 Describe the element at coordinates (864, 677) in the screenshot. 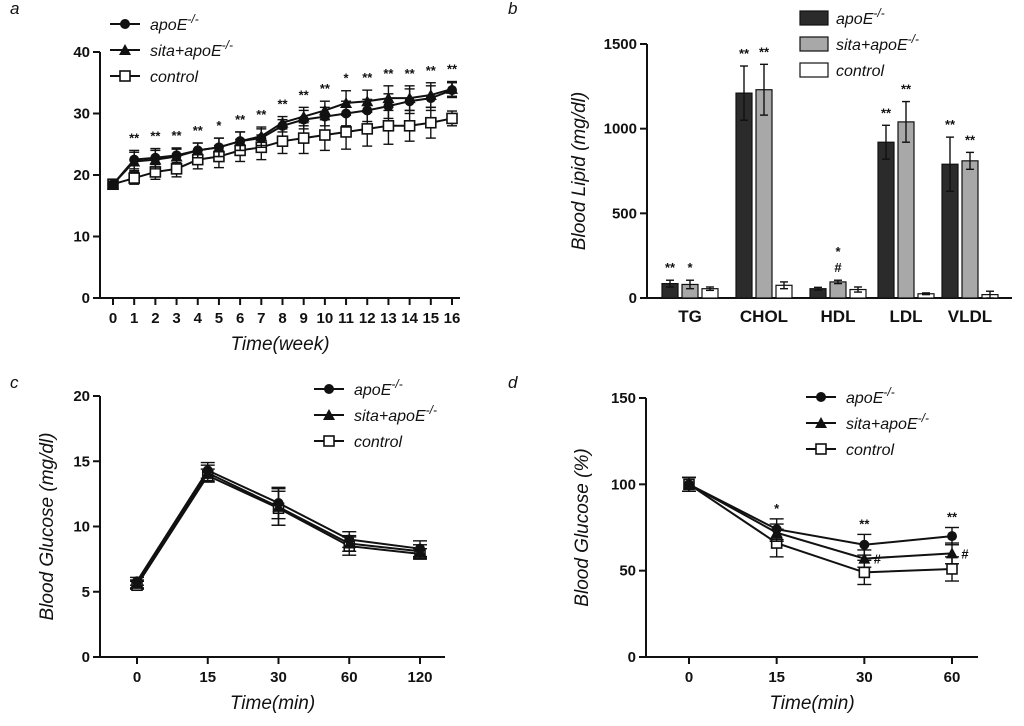

I see `x-tick-label-d: 30` at that location.